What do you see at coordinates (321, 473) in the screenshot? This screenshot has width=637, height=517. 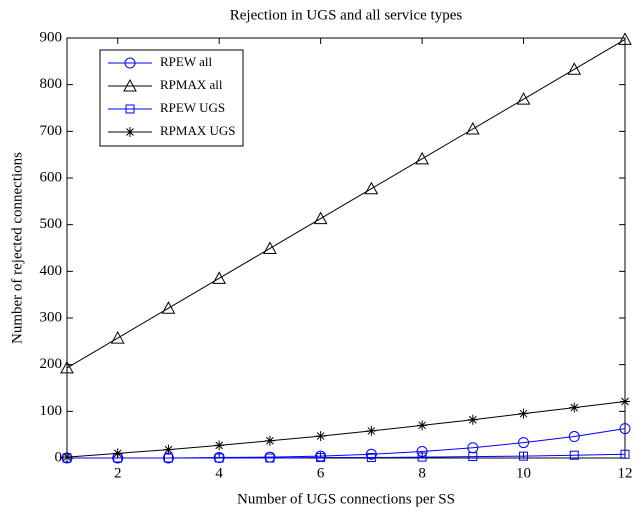 I see `x-tick-label: 6` at bounding box center [321, 473].